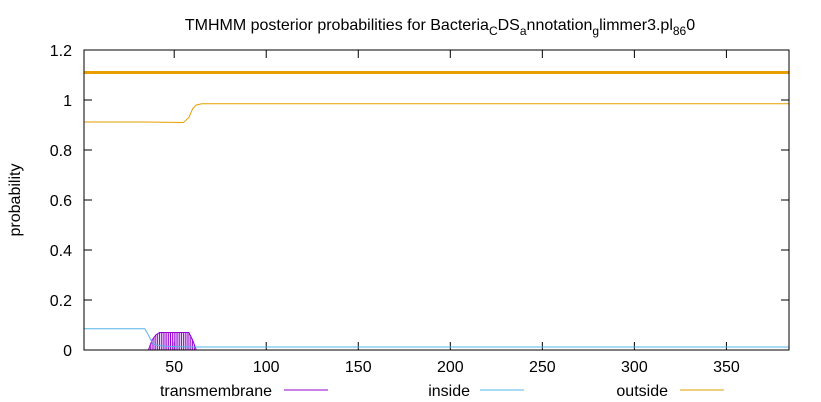 The height and width of the screenshot is (402, 821). I want to click on chart-title-mid3: limmer3.pl, so click(636, 25).